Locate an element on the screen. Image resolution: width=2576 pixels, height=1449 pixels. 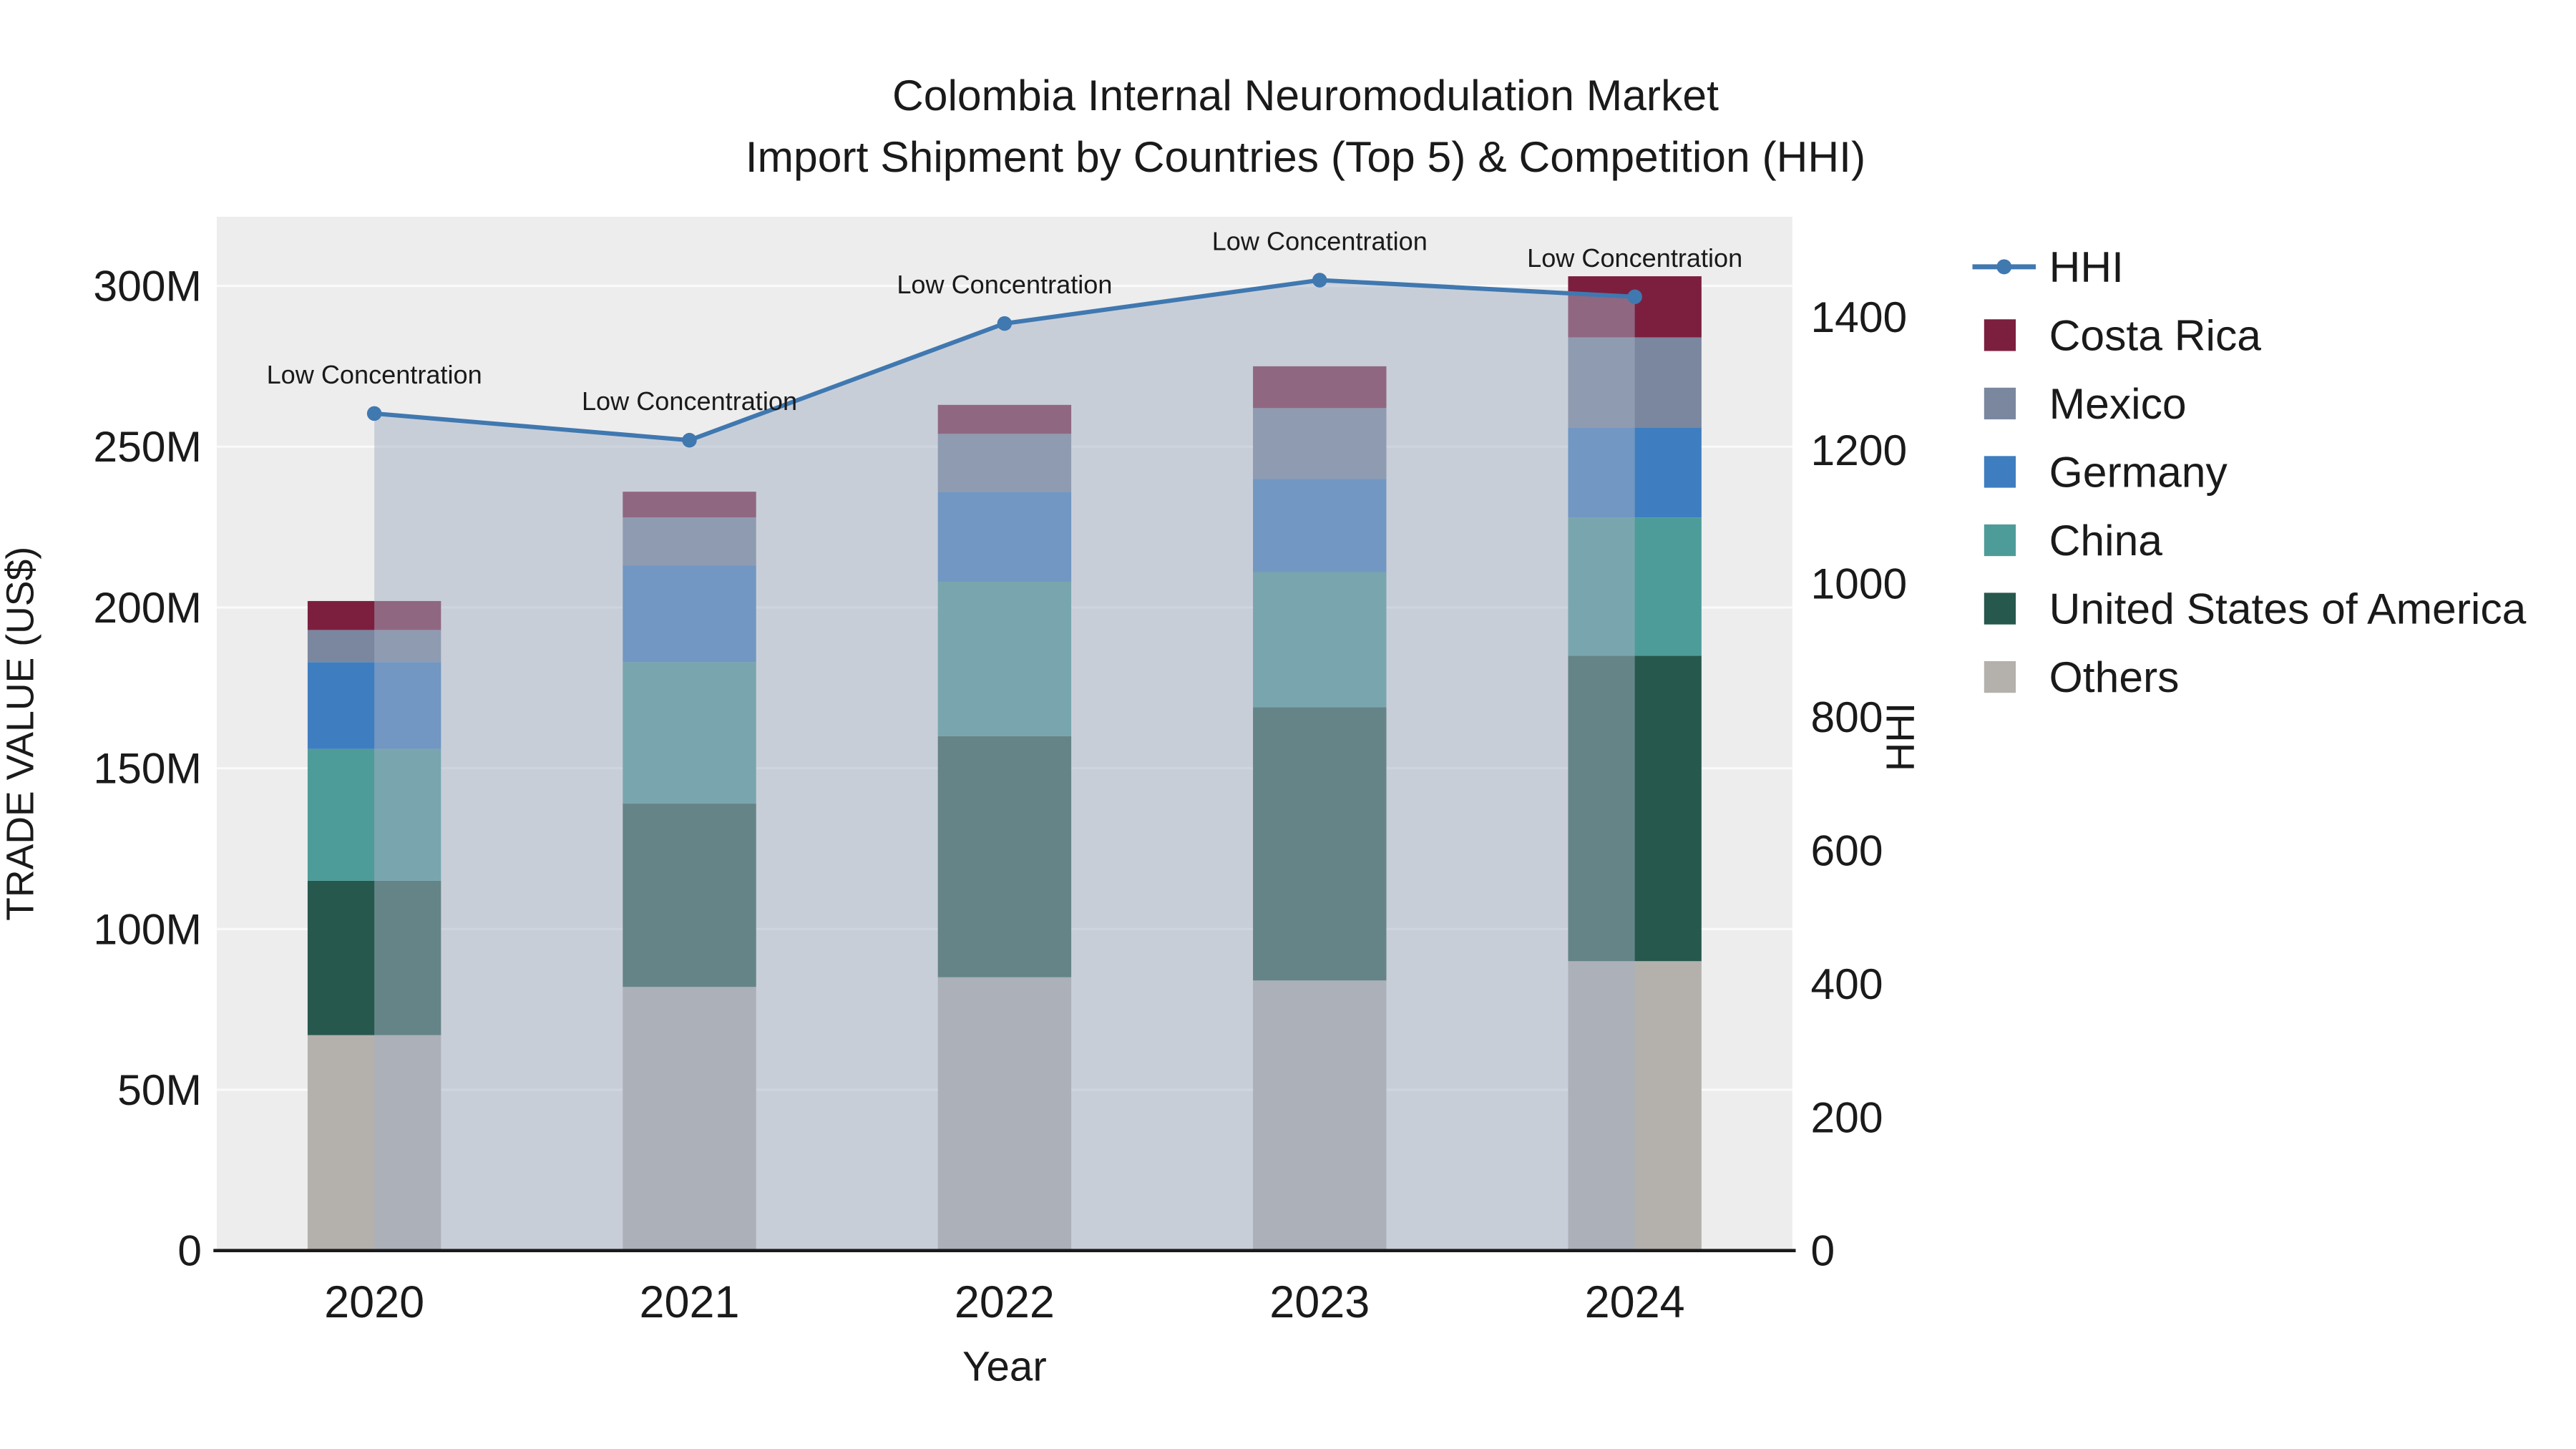
hhi-annotation-2024: Low Concentration is located at coordinates (1635, 258).